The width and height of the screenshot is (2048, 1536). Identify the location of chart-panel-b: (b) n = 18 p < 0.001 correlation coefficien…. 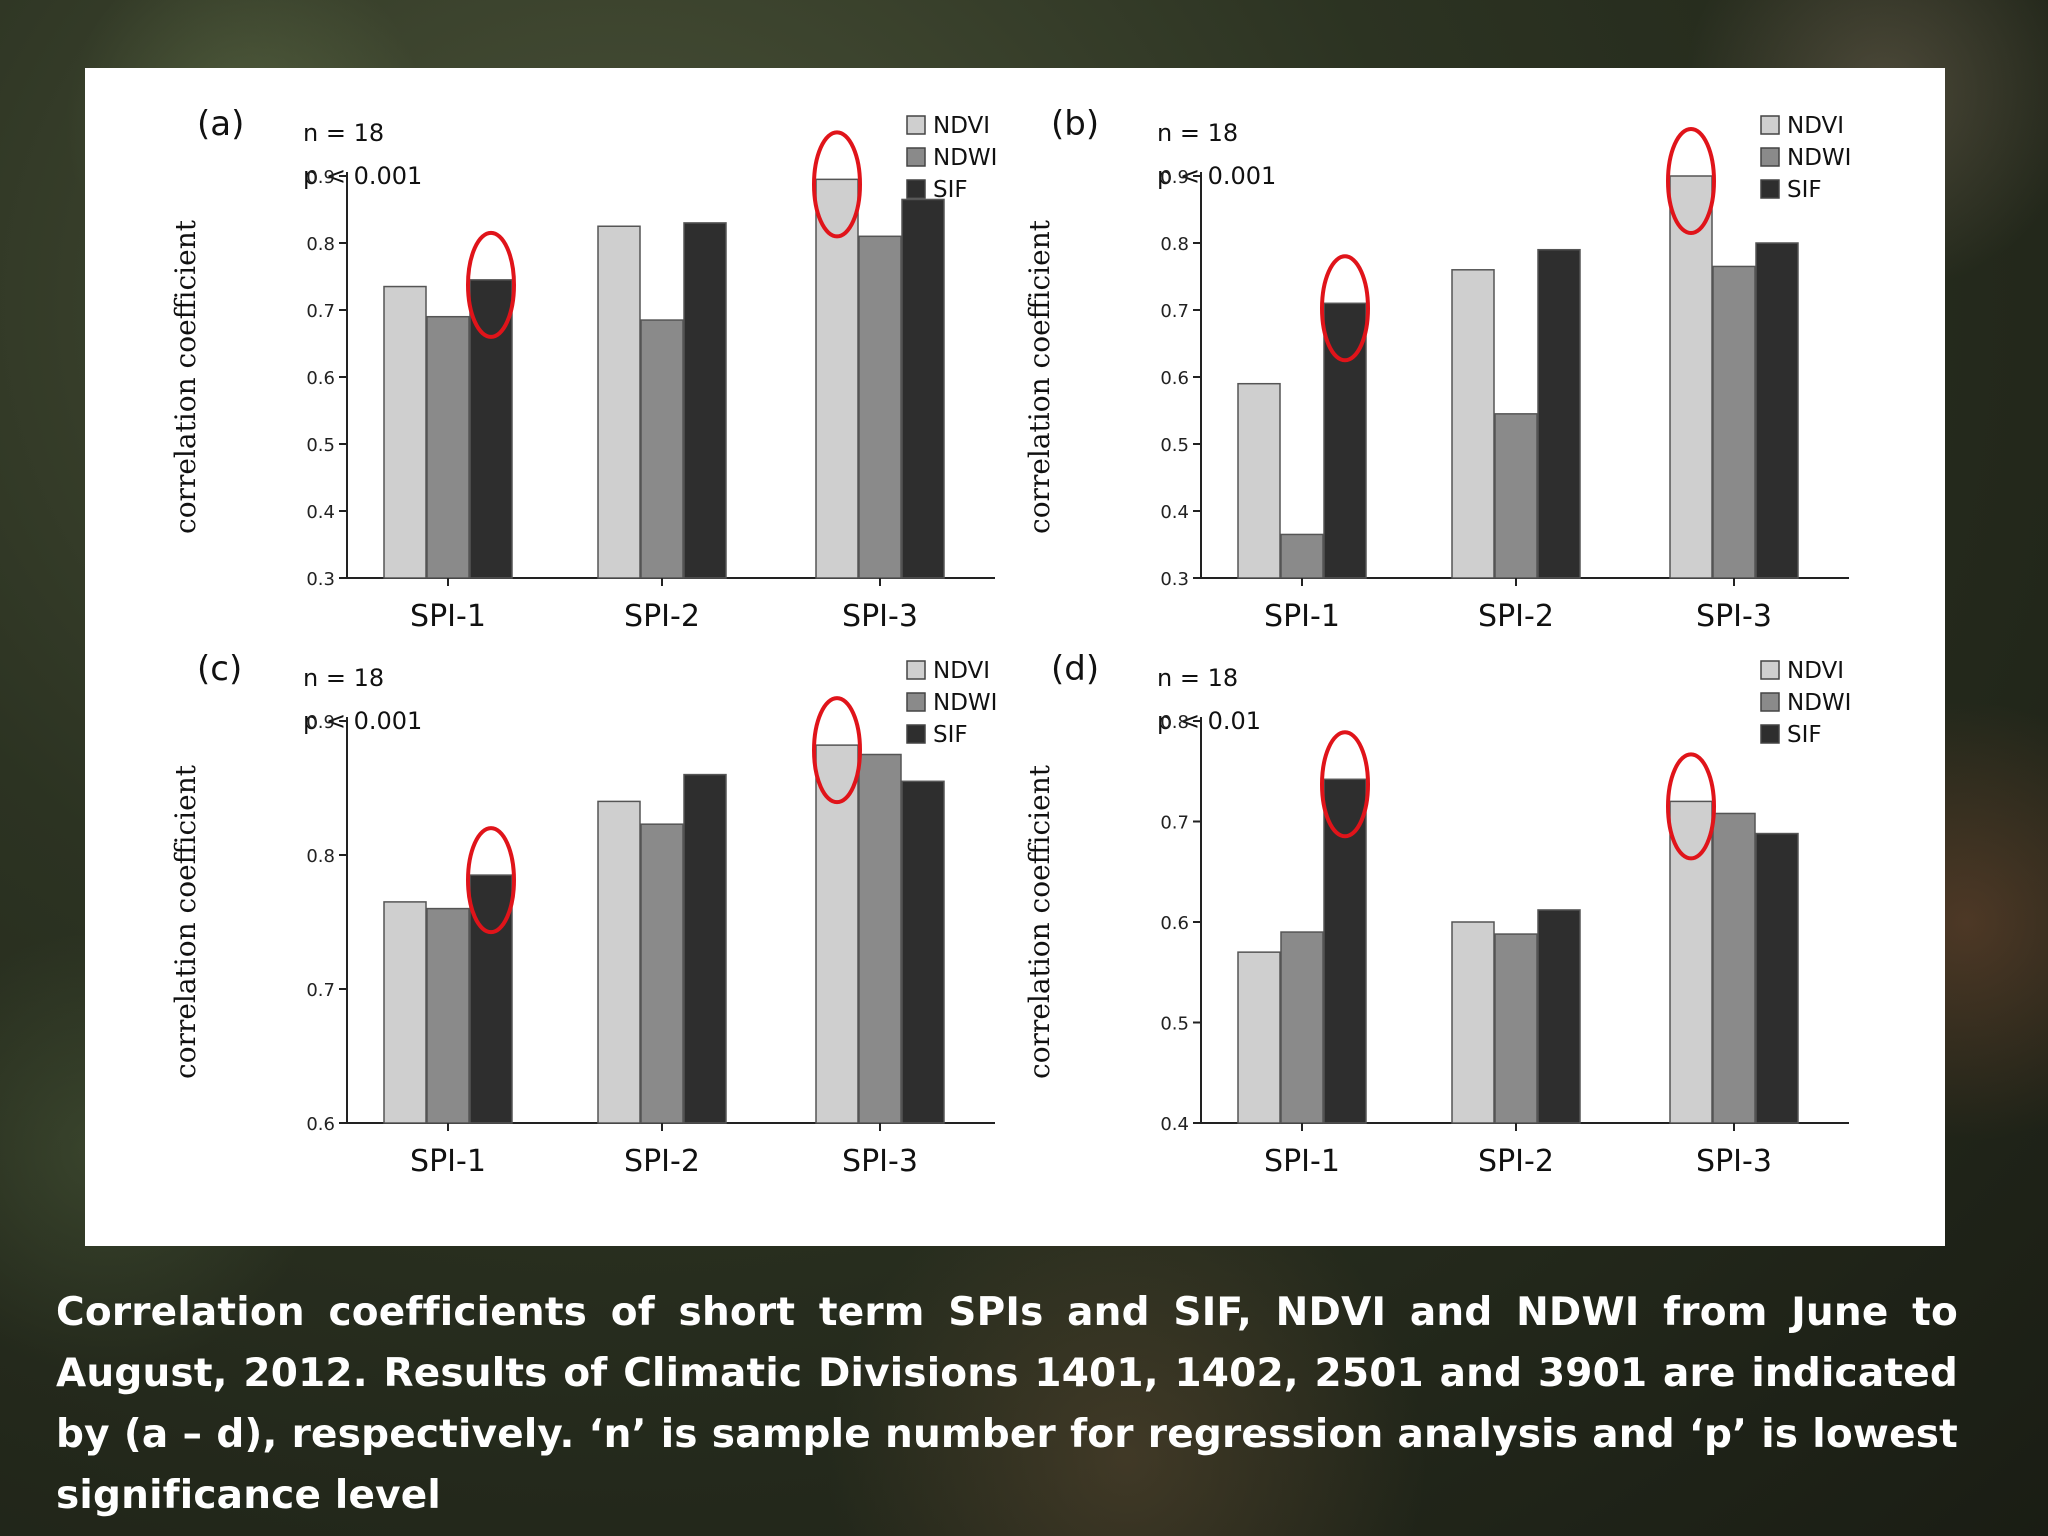
(1437, 369).